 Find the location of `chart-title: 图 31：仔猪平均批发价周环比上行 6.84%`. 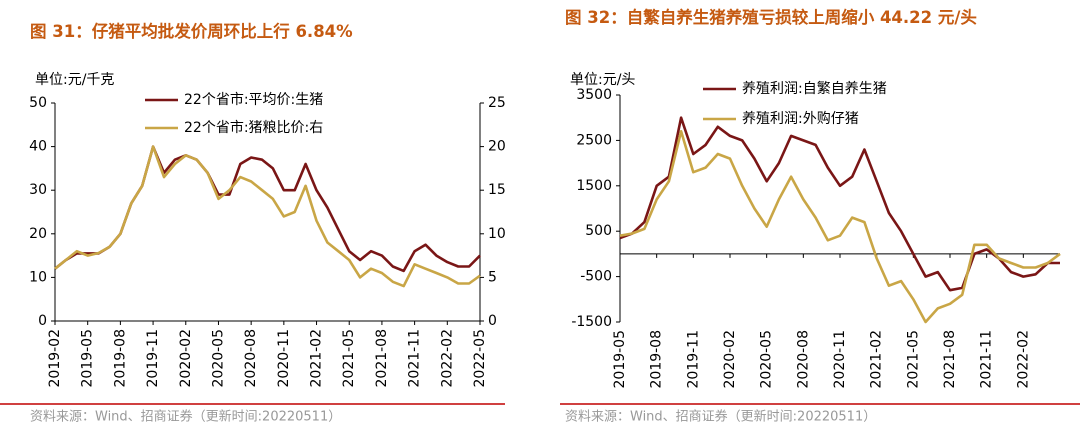

chart-title: 图 31：仔猪平均批发价周环比上行 6.84% is located at coordinates (191, 31).